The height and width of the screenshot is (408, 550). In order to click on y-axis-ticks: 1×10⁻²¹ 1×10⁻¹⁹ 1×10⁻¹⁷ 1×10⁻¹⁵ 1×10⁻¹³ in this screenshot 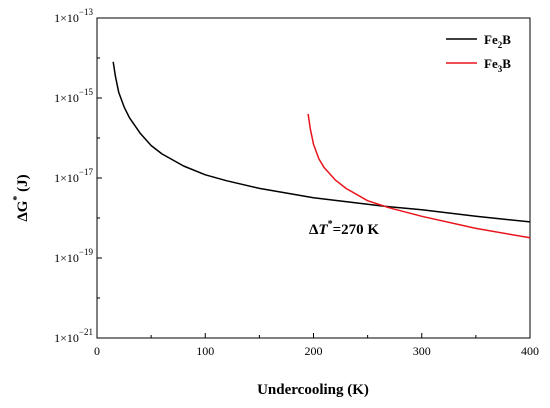, I will do `click(78, 176)`.